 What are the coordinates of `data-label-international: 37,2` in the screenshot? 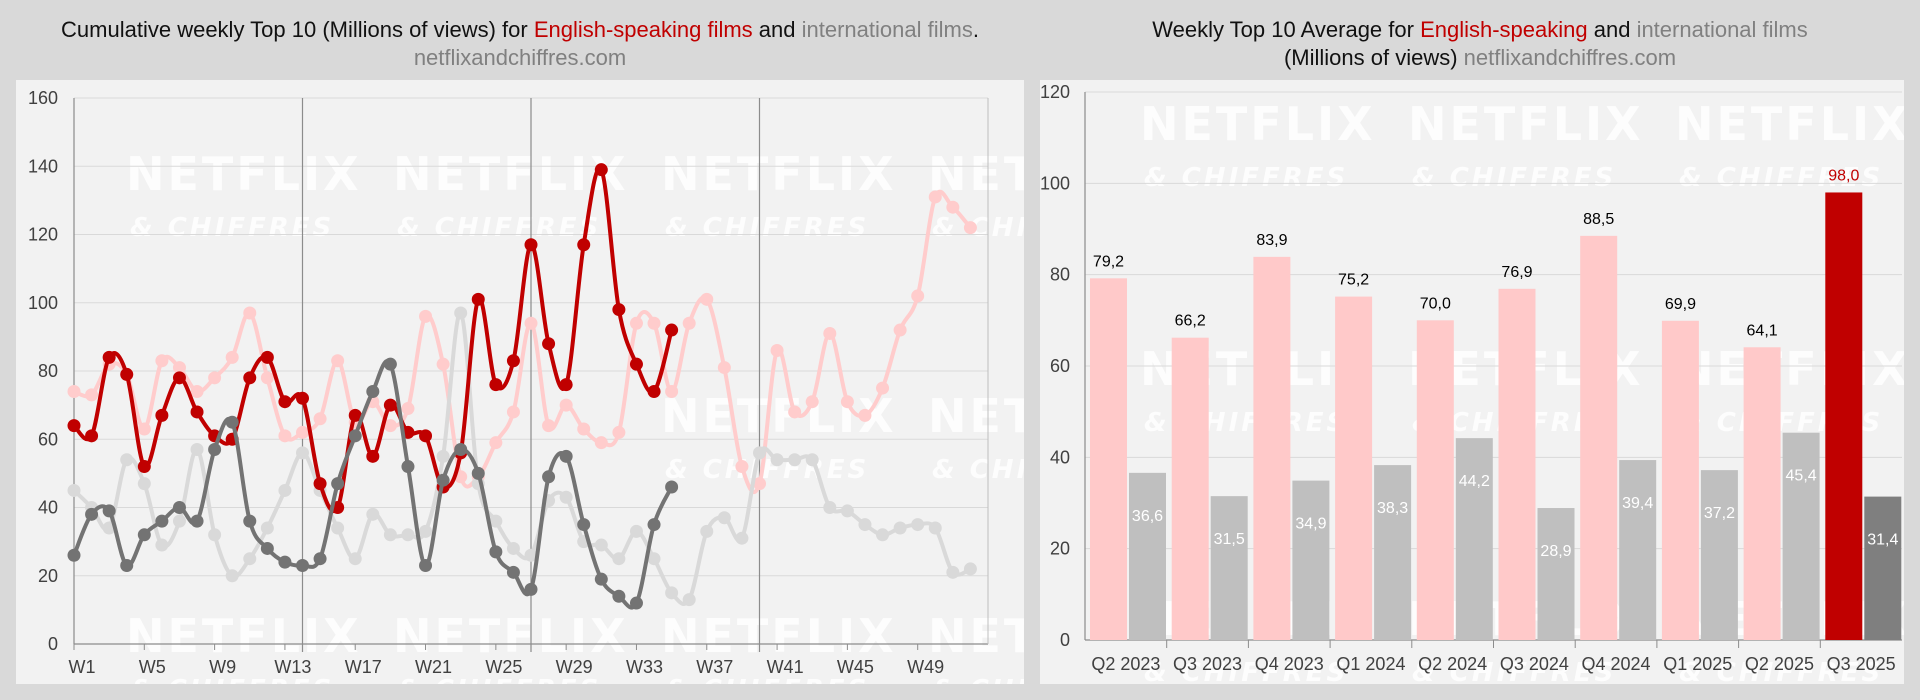 It's located at (1719, 513).